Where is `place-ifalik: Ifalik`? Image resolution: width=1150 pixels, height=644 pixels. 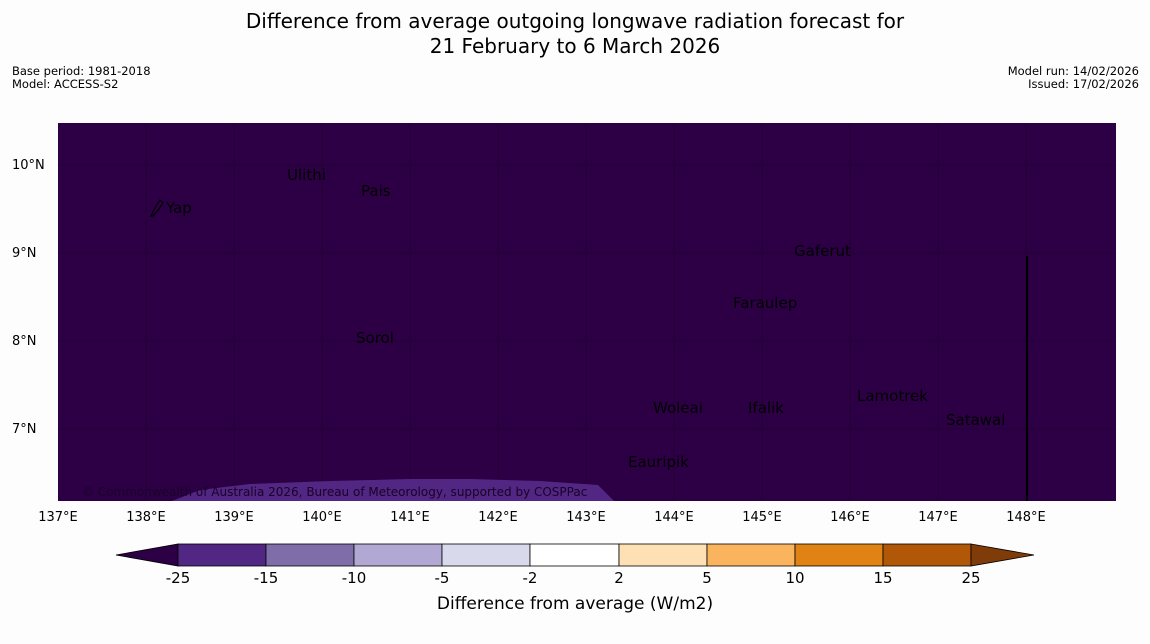
place-ifalik: Ifalik is located at coordinates (766, 408).